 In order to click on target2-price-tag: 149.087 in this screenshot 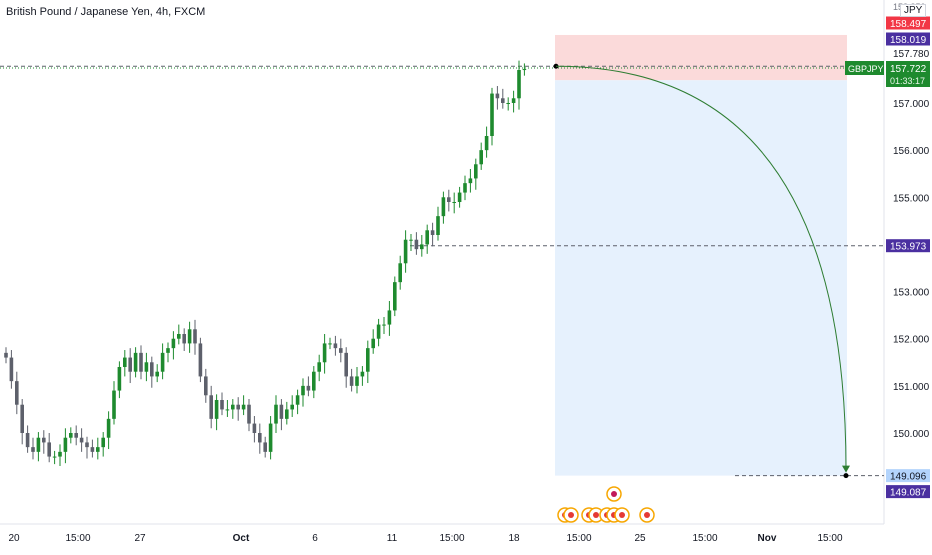, I will do `click(908, 493)`.